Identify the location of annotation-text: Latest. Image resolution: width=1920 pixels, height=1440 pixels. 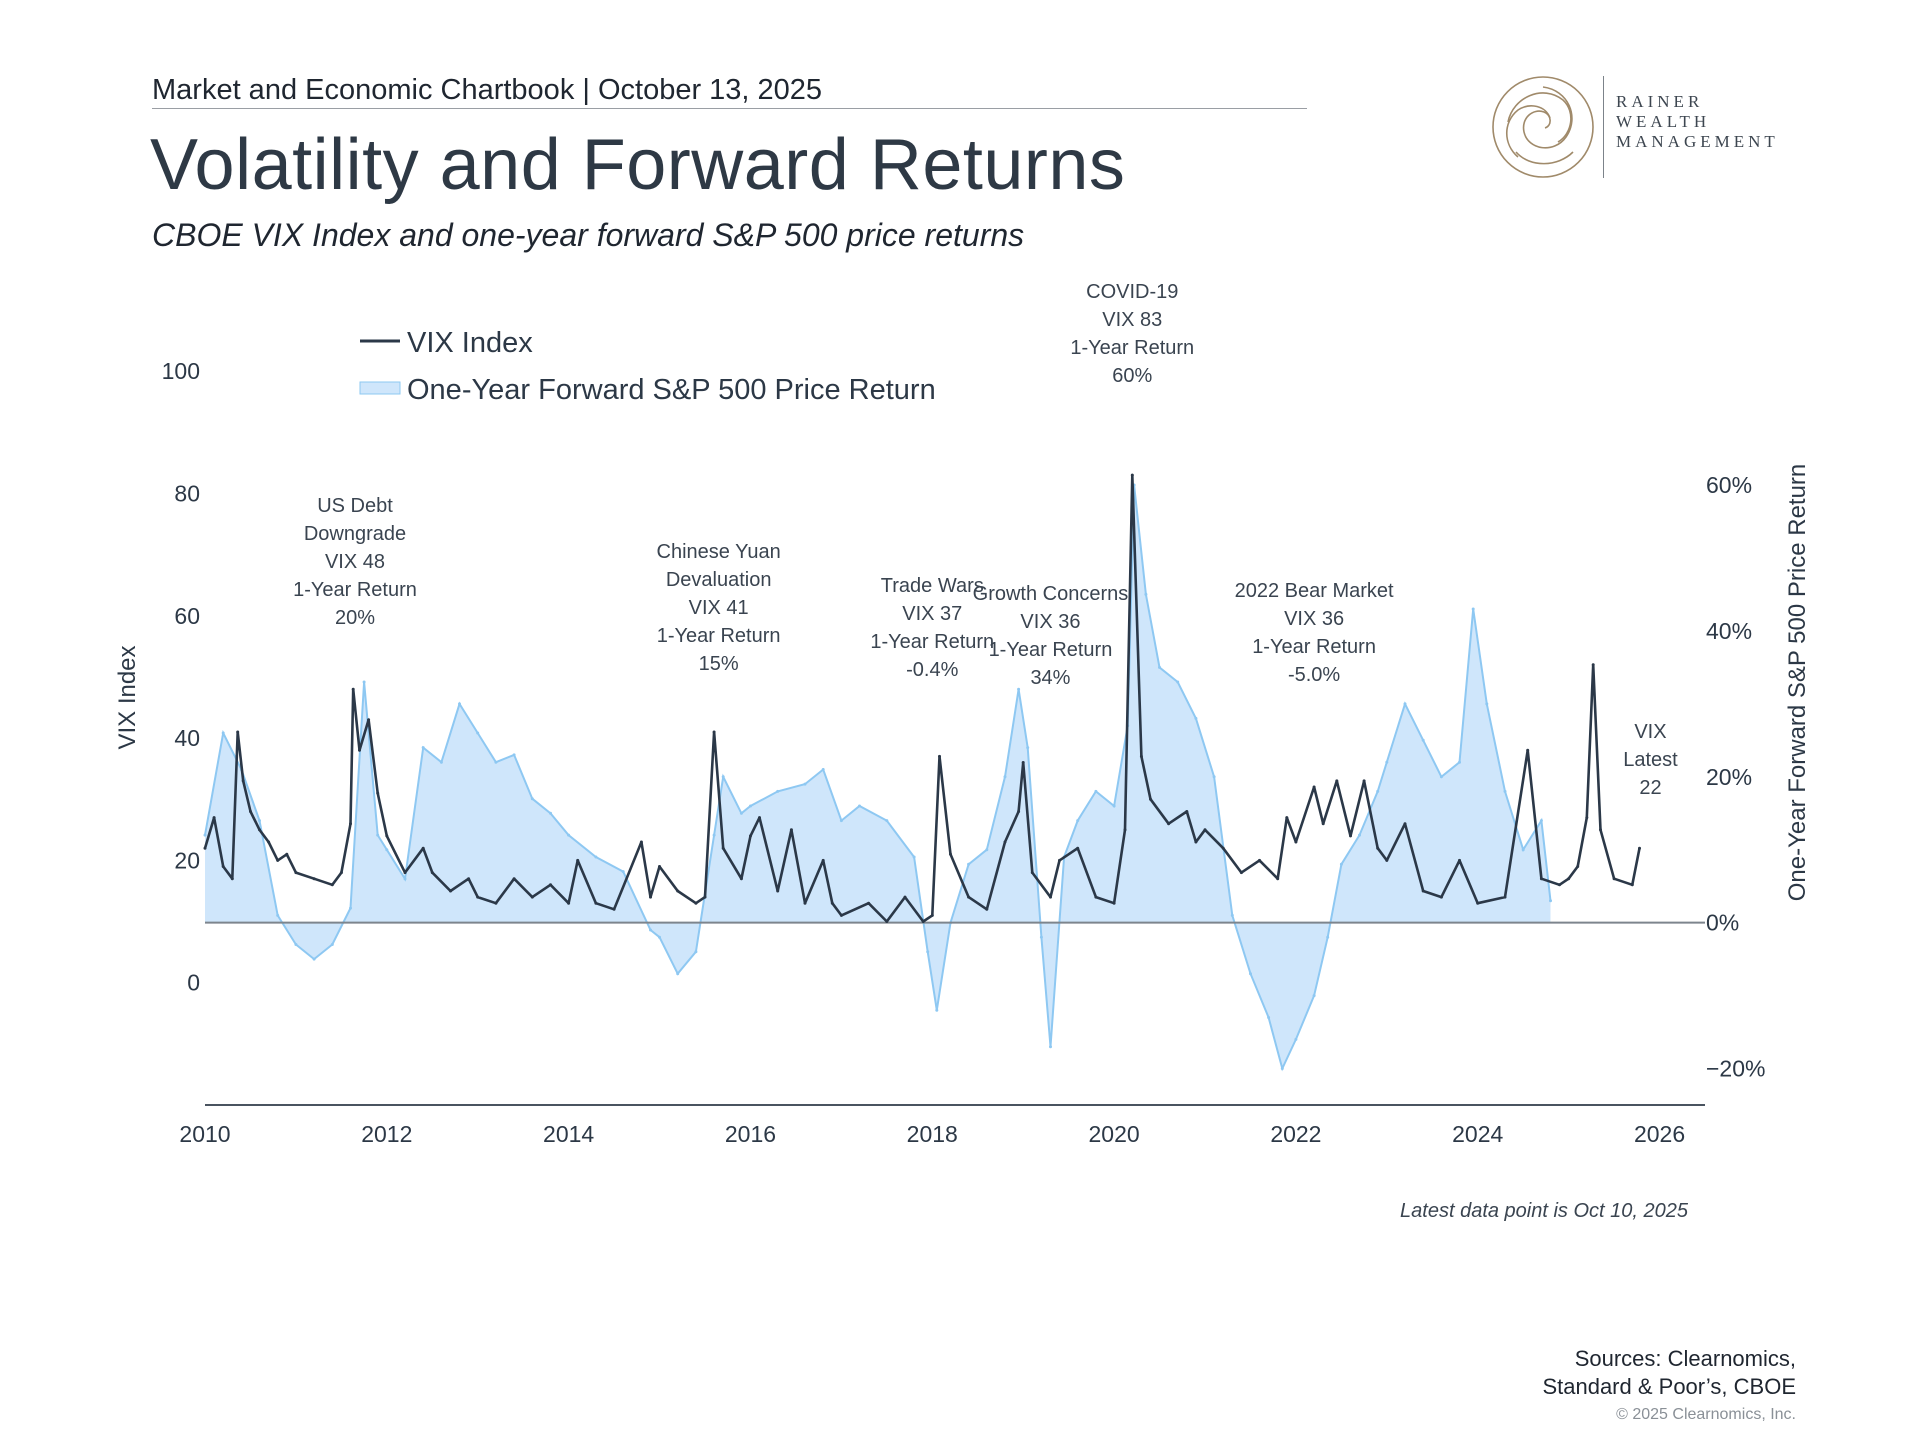
(1650, 760).